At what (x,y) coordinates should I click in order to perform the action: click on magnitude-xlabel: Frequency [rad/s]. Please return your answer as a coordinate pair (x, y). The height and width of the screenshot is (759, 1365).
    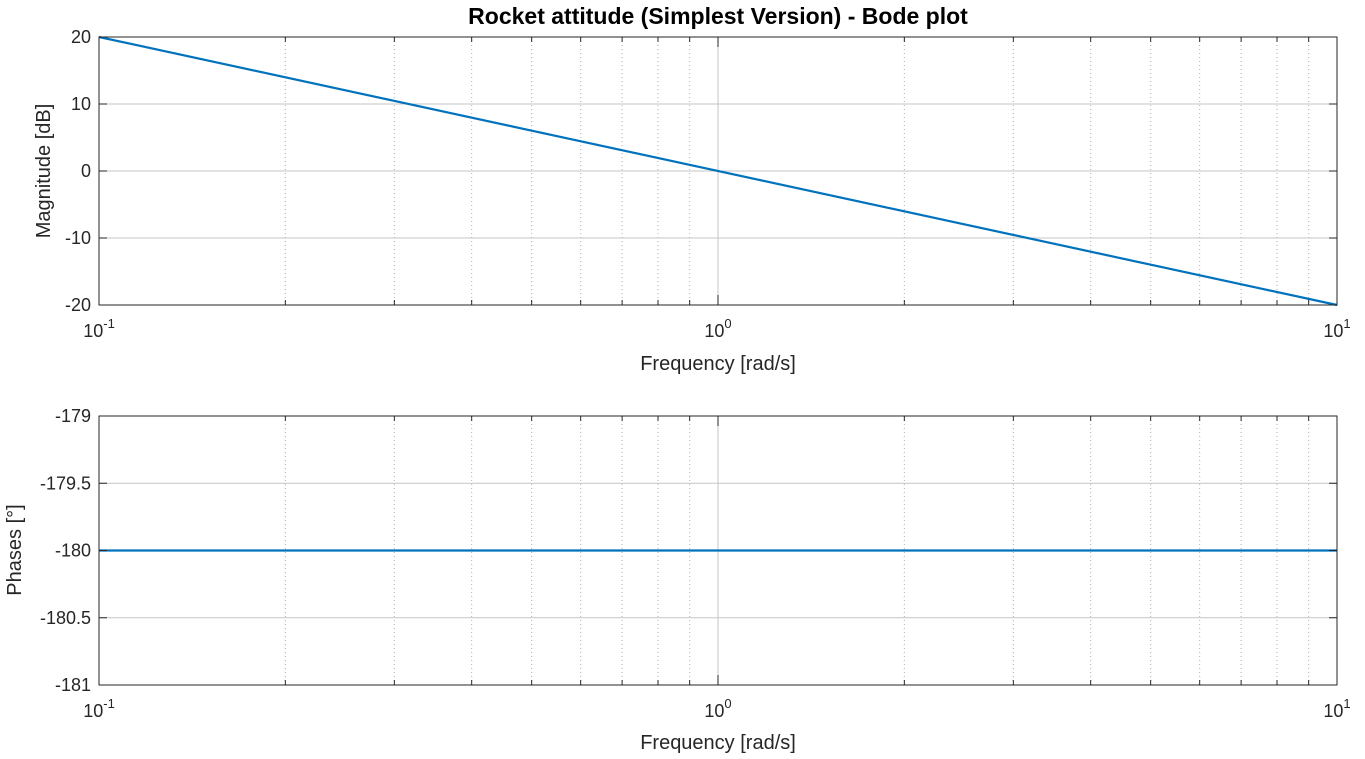
    Looking at the image, I should click on (718, 364).